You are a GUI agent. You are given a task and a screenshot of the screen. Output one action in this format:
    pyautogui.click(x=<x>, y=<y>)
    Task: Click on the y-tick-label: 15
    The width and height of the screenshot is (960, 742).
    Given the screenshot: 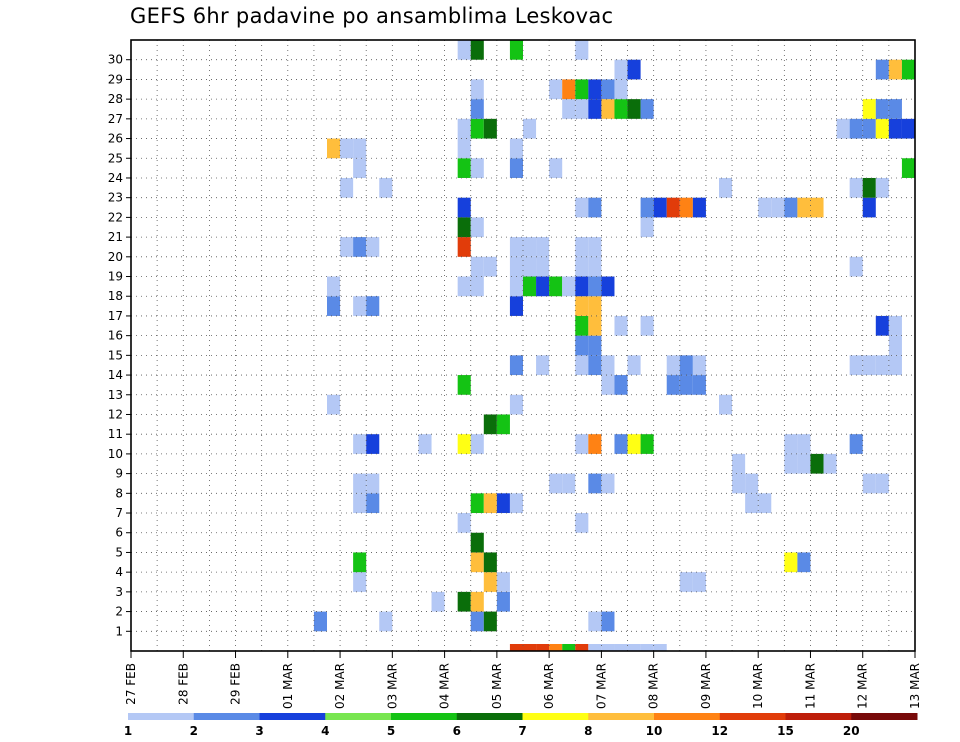 What is the action you would take?
    pyautogui.click(x=115, y=355)
    